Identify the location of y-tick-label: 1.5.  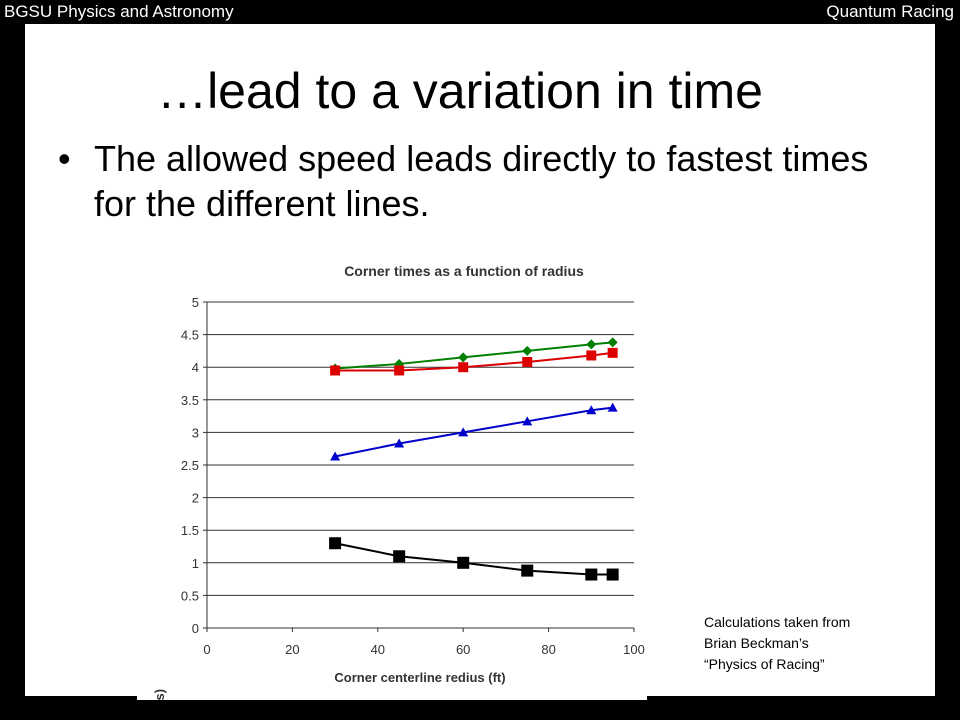
(190, 530).